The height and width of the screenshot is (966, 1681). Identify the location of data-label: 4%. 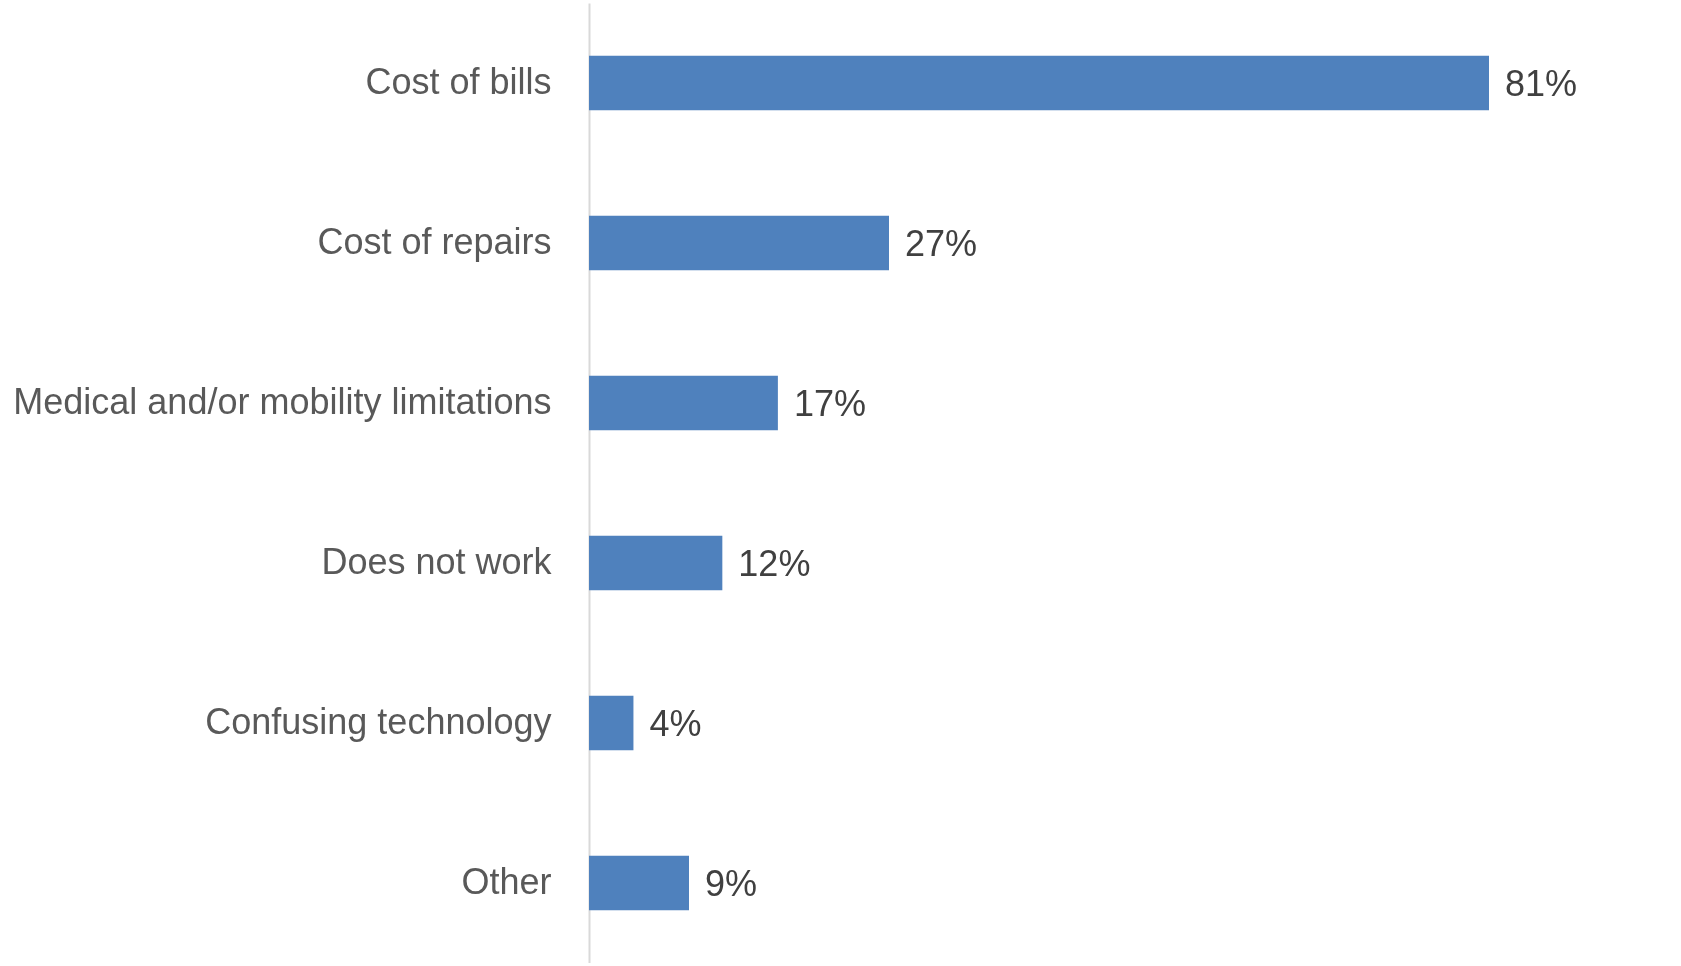
(675, 723).